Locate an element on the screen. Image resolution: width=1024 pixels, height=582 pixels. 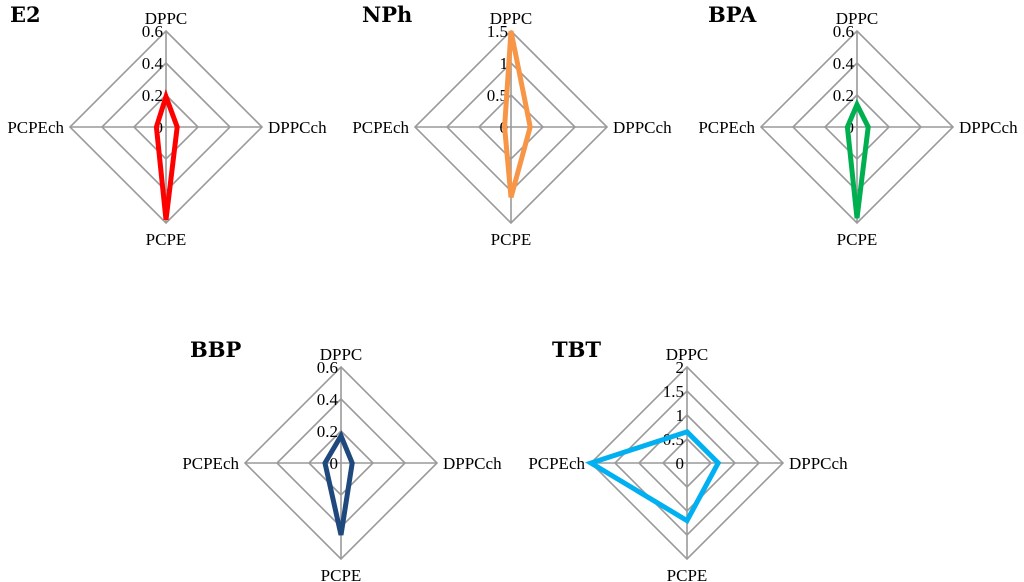
panel-title: BPA is located at coordinates (732, 14).